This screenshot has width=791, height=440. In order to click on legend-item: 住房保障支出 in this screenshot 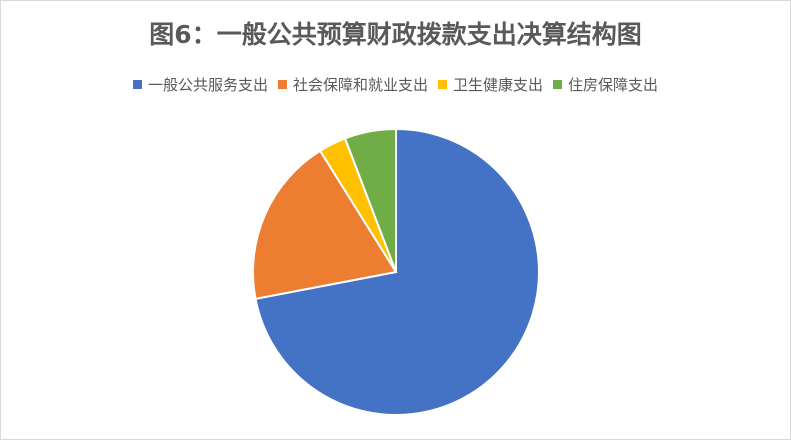, I will do `click(605, 84)`.